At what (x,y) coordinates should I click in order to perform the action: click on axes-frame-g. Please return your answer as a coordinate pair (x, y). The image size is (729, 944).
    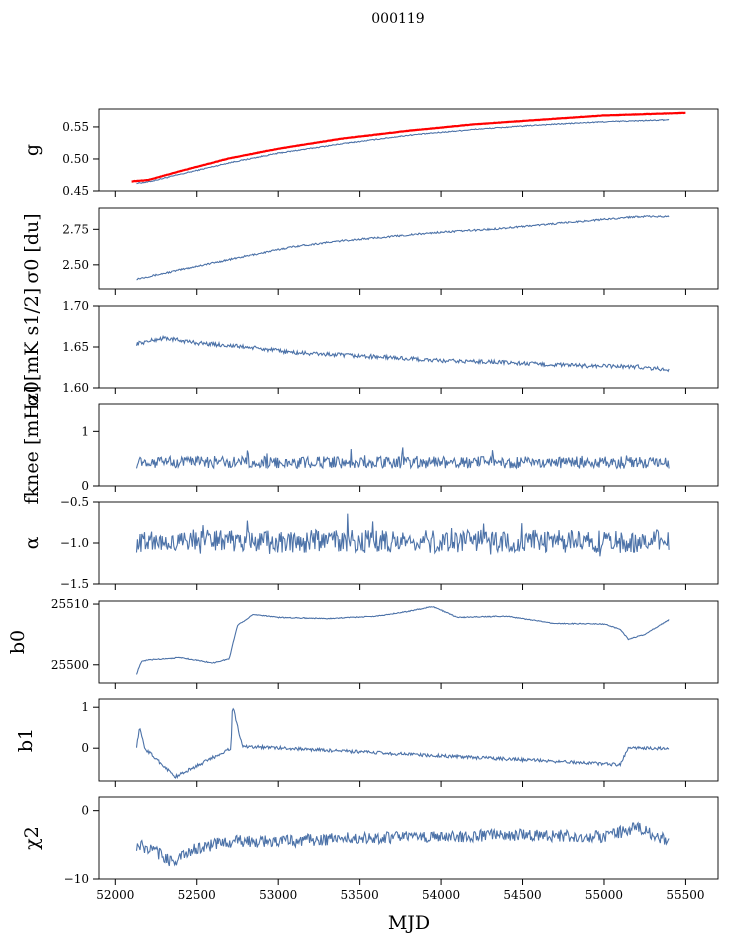
    Looking at the image, I should click on (408, 150).